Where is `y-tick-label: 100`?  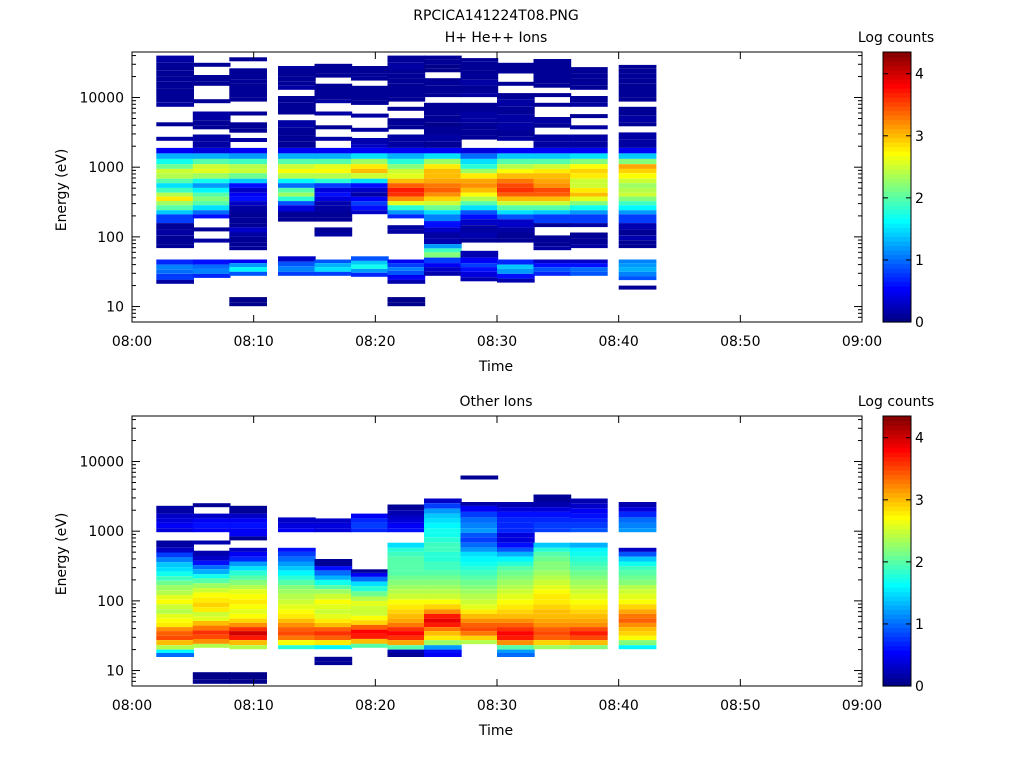 y-tick-label: 100 is located at coordinates (110, 238).